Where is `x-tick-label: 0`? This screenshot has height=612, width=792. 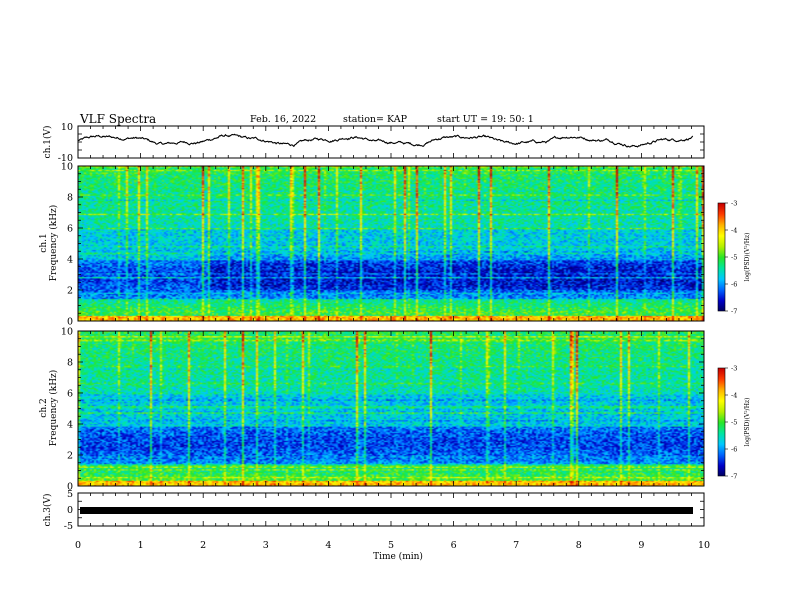 x-tick-label: 0 is located at coordinates (78, 545).